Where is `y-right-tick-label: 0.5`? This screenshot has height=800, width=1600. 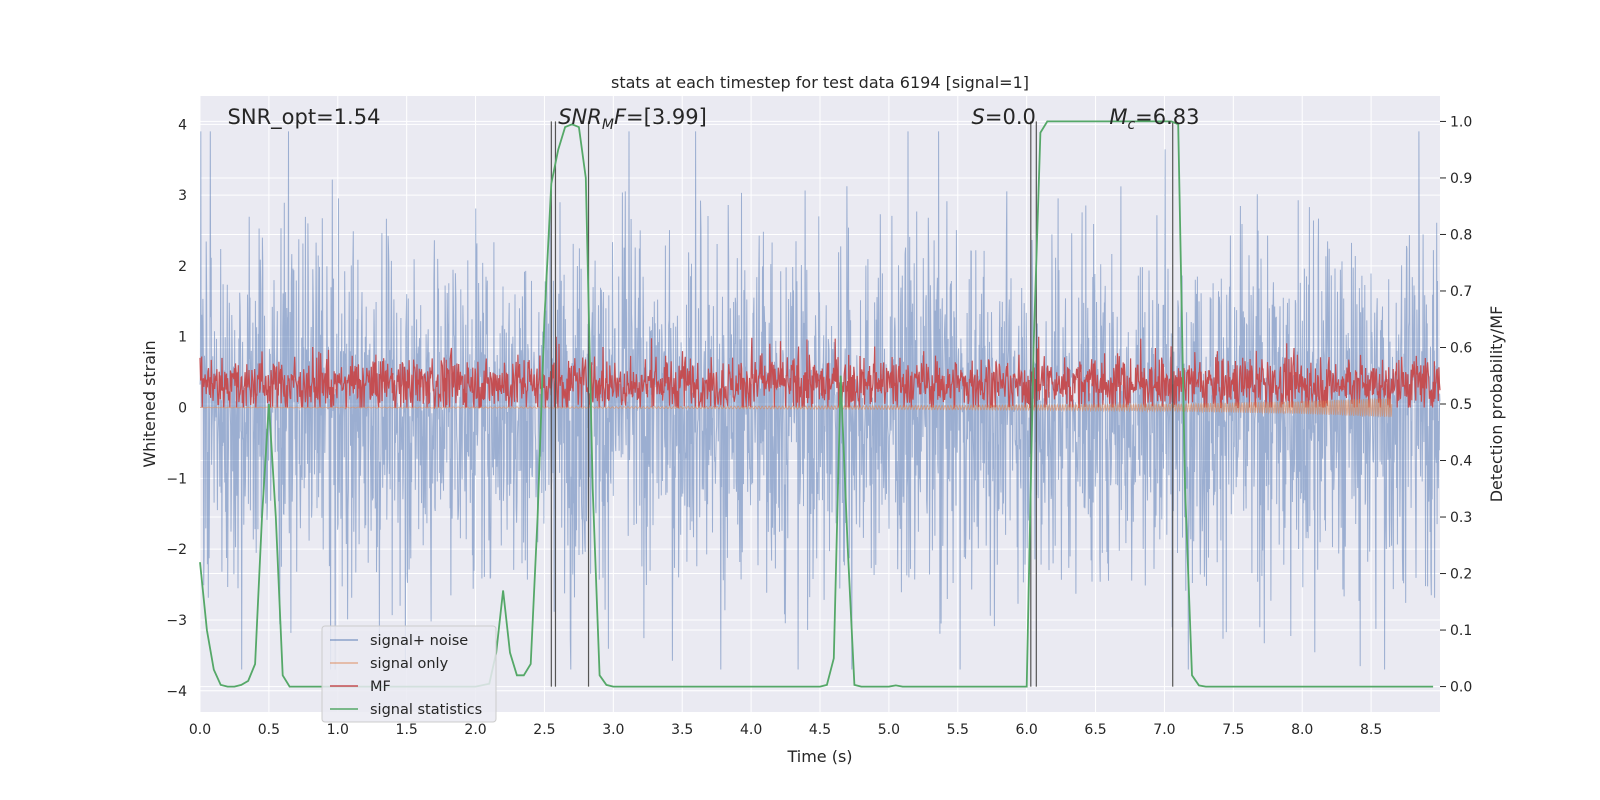
y-right-tick-label: 0.5 is located at coordinates (1461, 405).